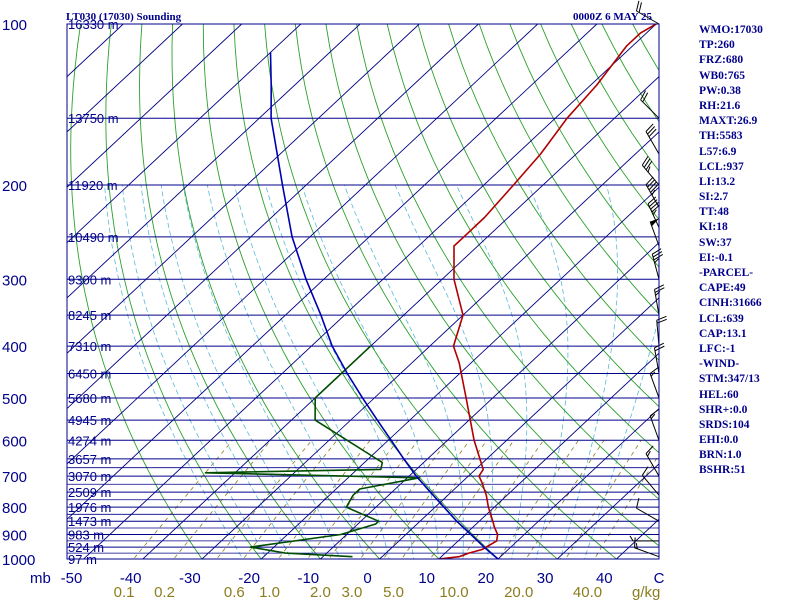 The image size is (800, 600). Describe the element at coordinates (89, 420) in the screenshot. I see `height-label: 4945 m` at that location.